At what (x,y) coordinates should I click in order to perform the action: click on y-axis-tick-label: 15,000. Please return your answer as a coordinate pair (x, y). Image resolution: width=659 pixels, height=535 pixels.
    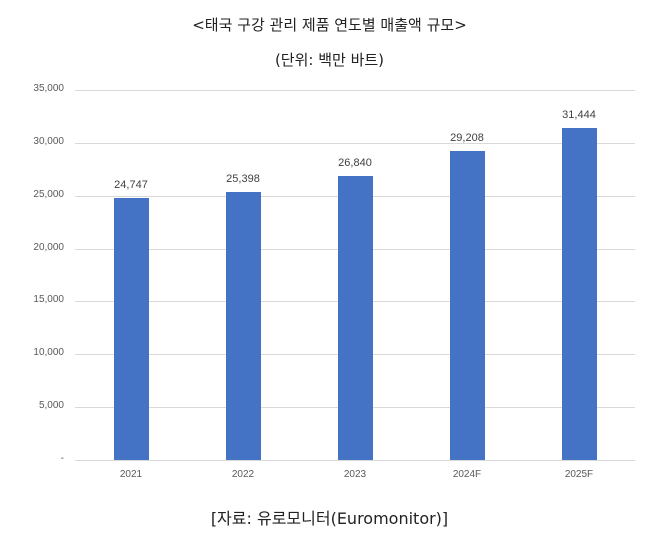
    Looking at the image, I should click on (48, 299).